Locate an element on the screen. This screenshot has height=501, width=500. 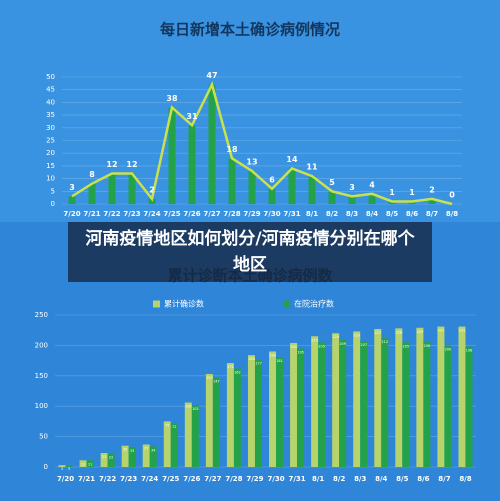
x-tick-label: 7/24 is located at coordinates (149, 479).